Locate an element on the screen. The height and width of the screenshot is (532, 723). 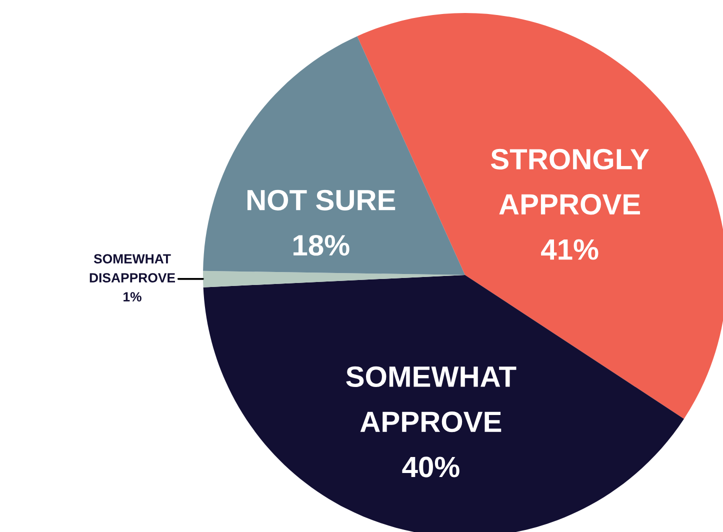
slice-label: SOMEWHAT APPROVE is located at coordinates (431, 399).